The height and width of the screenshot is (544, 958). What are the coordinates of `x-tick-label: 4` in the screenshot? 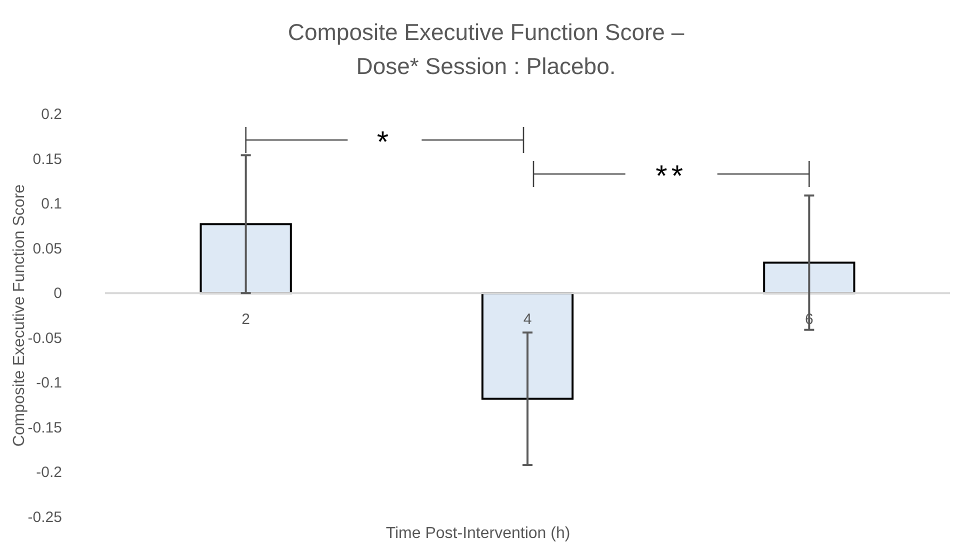 It's located at (527, 319).